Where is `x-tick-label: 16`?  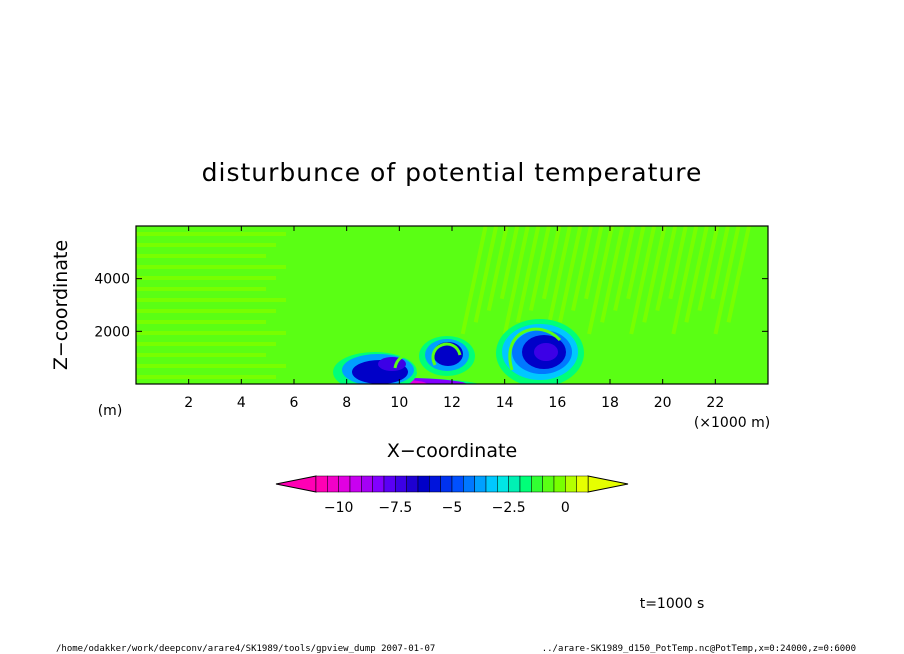 x-tick-label: 16 is located at coordinates (557, 403).